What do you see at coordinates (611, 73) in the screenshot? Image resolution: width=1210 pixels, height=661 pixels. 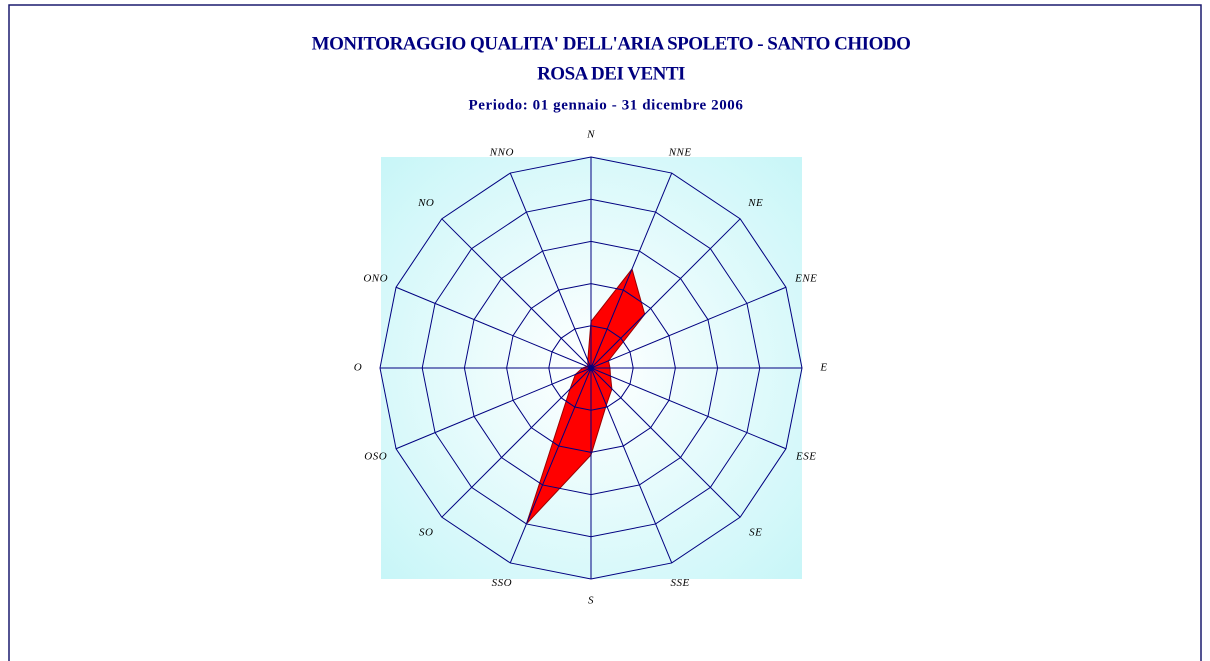 I see `chart-subtitle: ROSA DEI VENTI` at bounding box center [611, 73].